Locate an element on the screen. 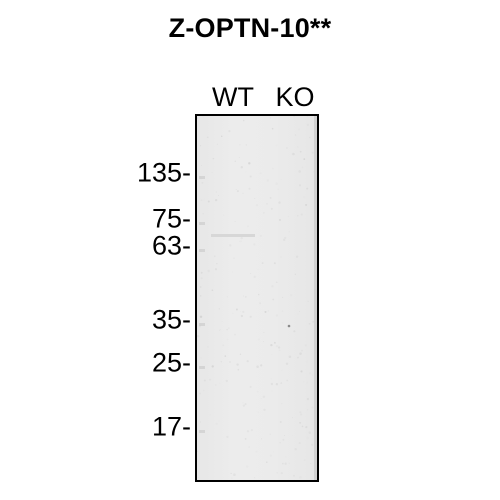  marker-17: 17- is located at coordinates (171, 426).